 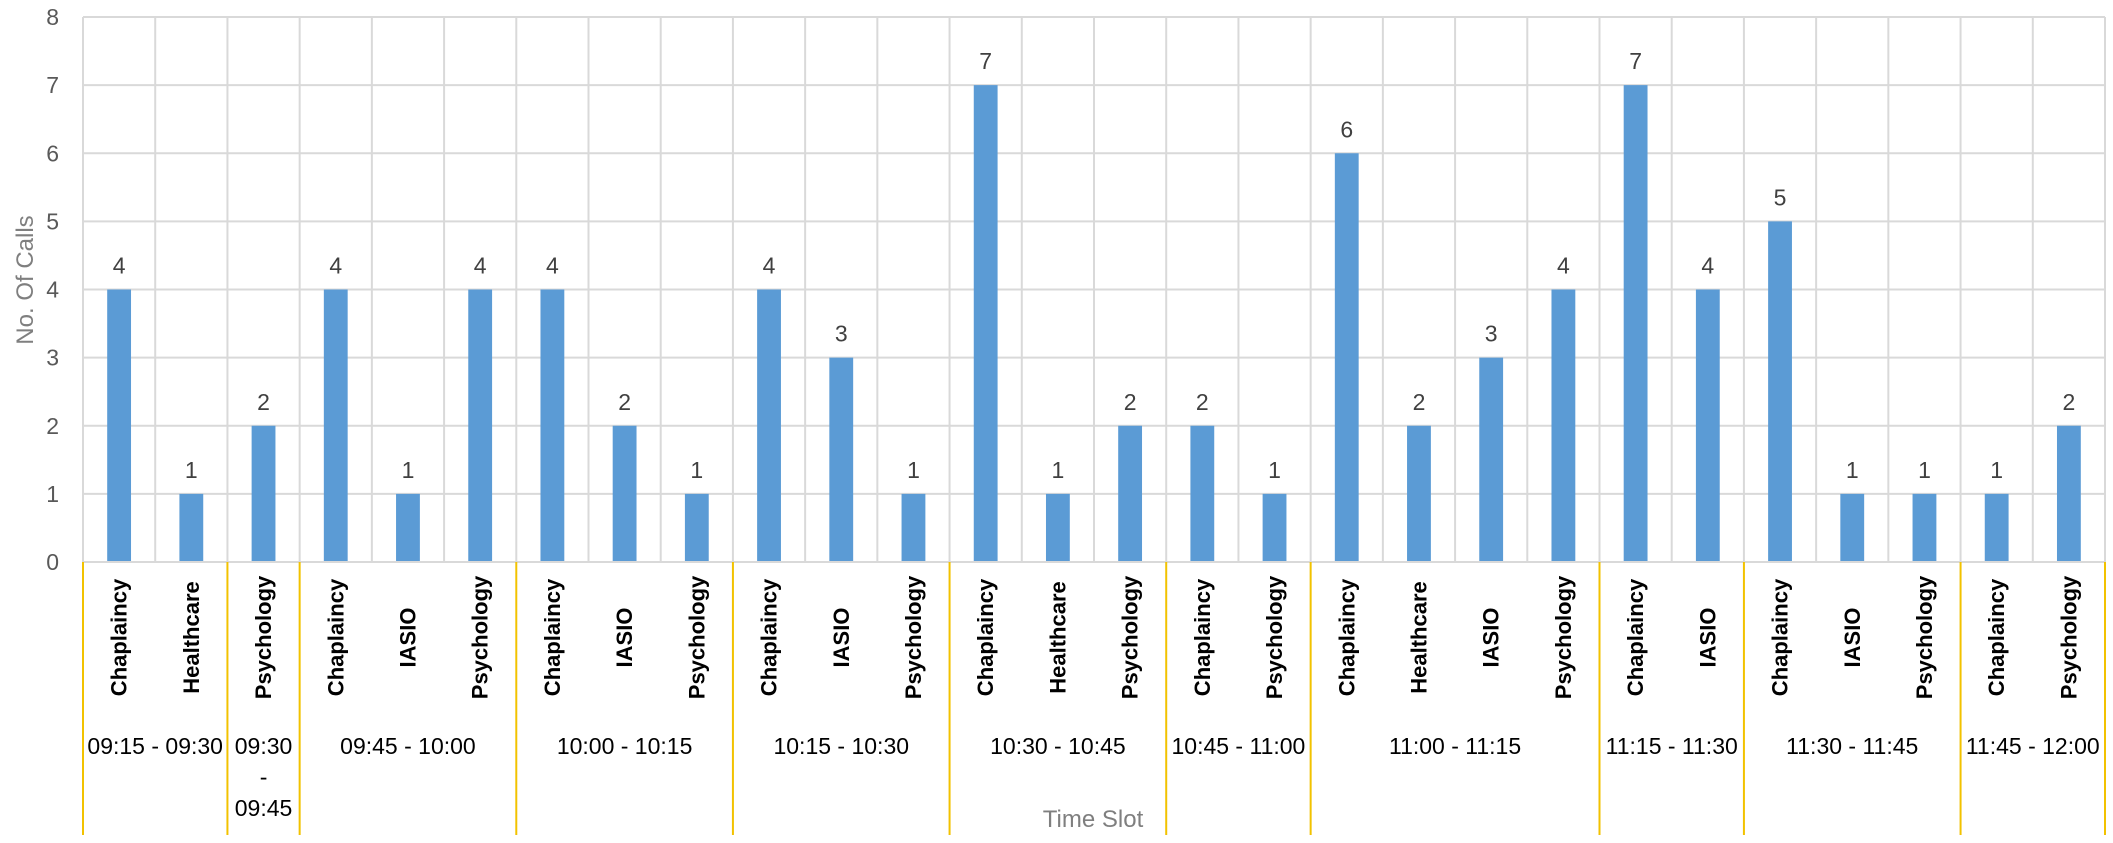 I want to click on x-axis-title: Time Slot, so click(x=1093, y=819).